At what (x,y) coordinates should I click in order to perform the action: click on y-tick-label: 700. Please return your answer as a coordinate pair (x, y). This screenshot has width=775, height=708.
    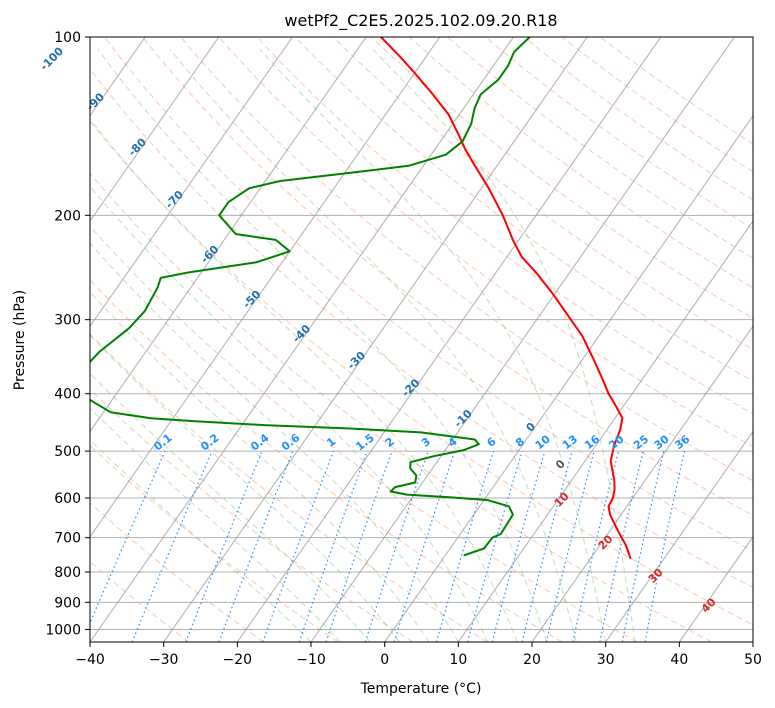
    Looking at the image, I should click on (67, 539).